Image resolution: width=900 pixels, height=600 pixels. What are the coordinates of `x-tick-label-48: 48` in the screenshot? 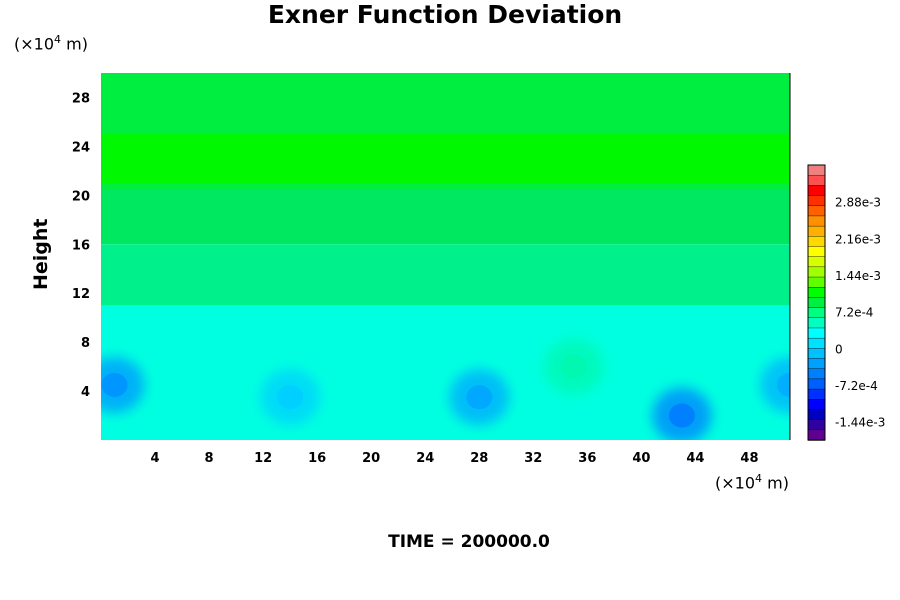 It's located at (749, 458).